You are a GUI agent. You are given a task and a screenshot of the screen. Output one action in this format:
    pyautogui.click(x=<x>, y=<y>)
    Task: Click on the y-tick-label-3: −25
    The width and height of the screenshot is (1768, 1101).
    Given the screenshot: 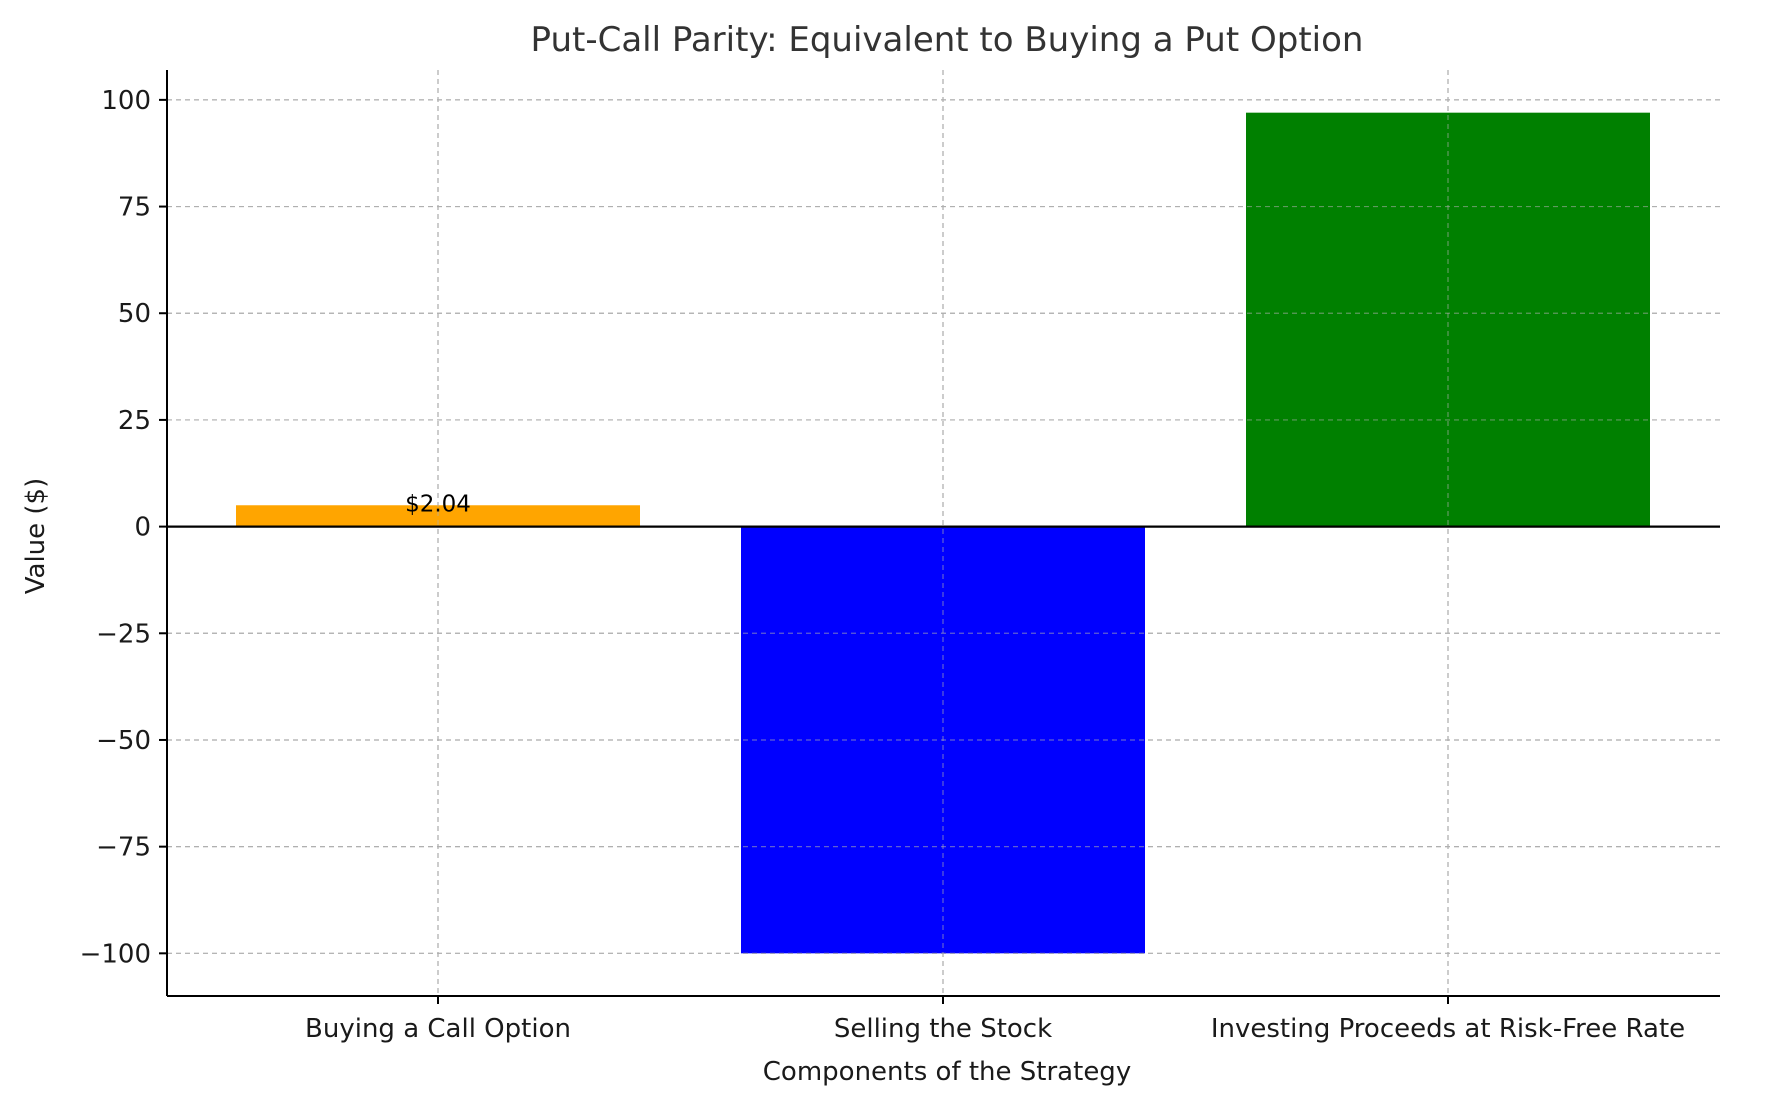 What is the action you would take?
    pyautogui.click(x=123, y=634)
    